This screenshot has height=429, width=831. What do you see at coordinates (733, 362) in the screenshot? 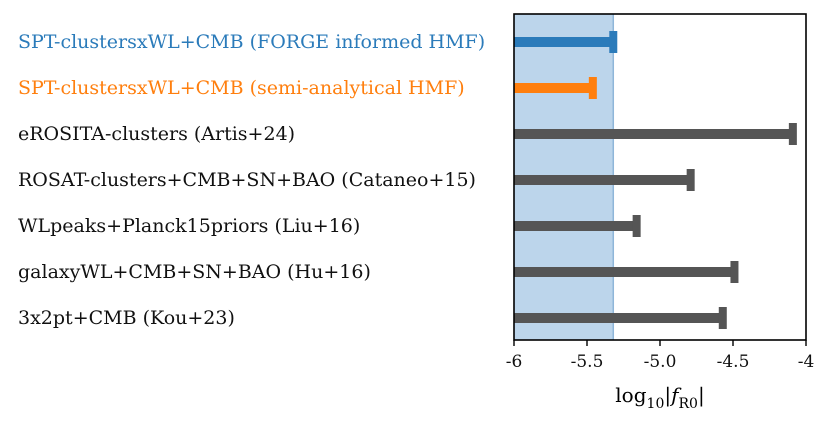
I see `x-tick-label: -4.5` at bounding box center [733, 362].